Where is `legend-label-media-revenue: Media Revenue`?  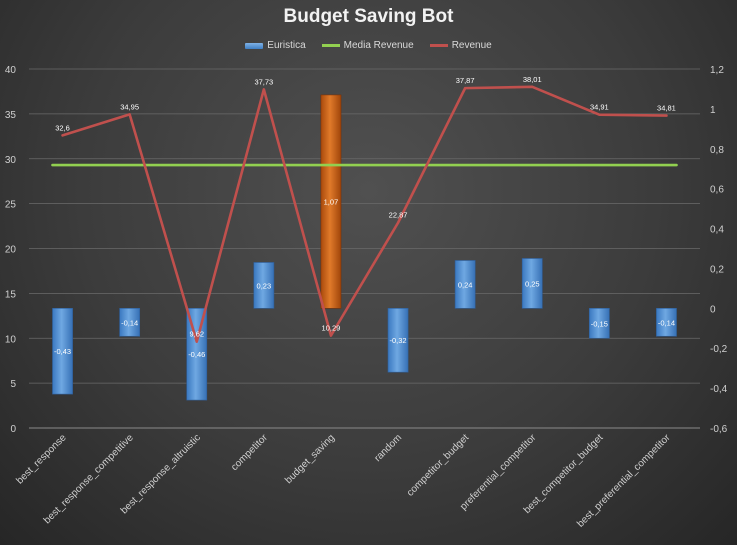 legend-label-media-revenue: Media Revenue is located at coordinates (378, 45).